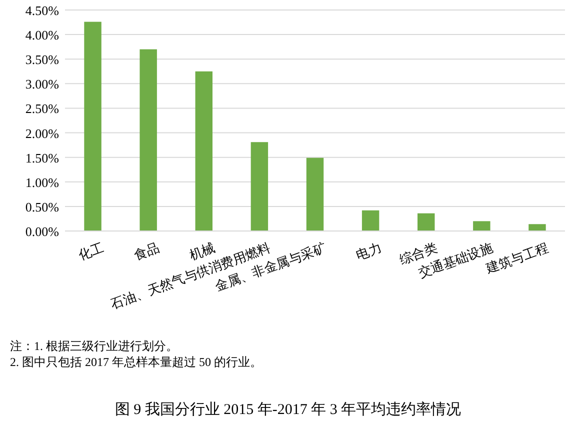 The width and height of the screenshot is (576, 423). What do you see at coordinates (42, 108) in the screenshot?
I see `y-tick-label: 2.50%` at bounding box center [42, 108].